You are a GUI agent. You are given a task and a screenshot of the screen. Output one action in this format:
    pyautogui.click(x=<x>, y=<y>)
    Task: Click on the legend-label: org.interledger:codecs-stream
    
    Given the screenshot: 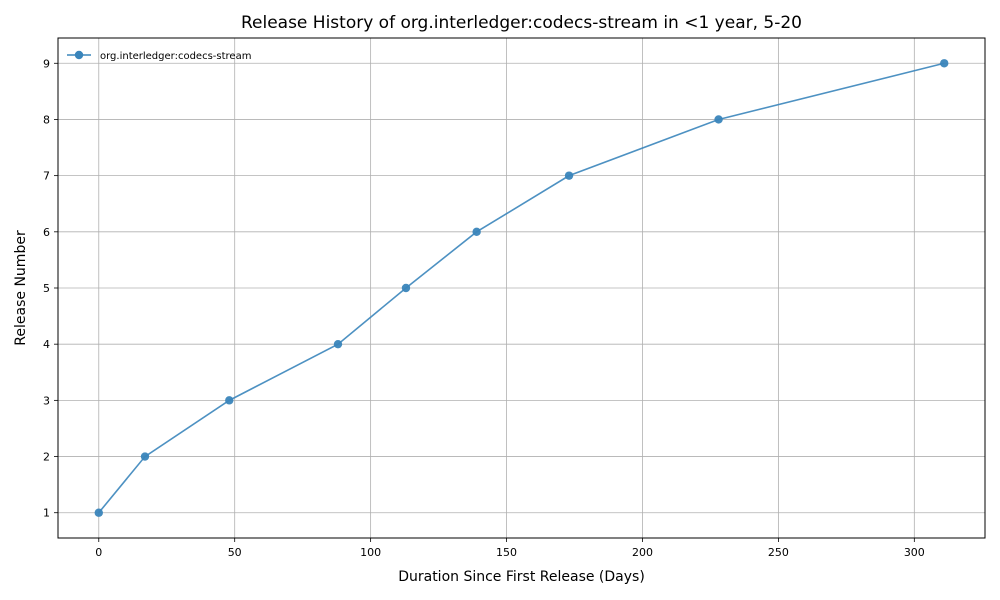 What is the action you would take?
    pyautogui.click(x=175, y=56)
    